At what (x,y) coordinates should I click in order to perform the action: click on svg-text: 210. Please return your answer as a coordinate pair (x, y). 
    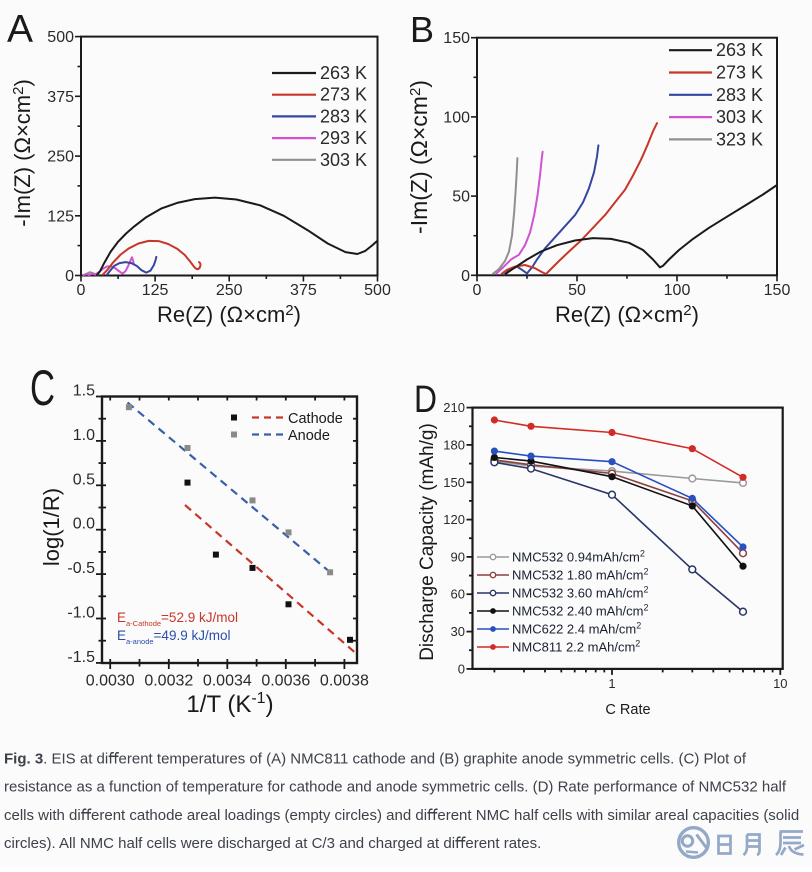
    Looking at the image, I should click on (454, 407).